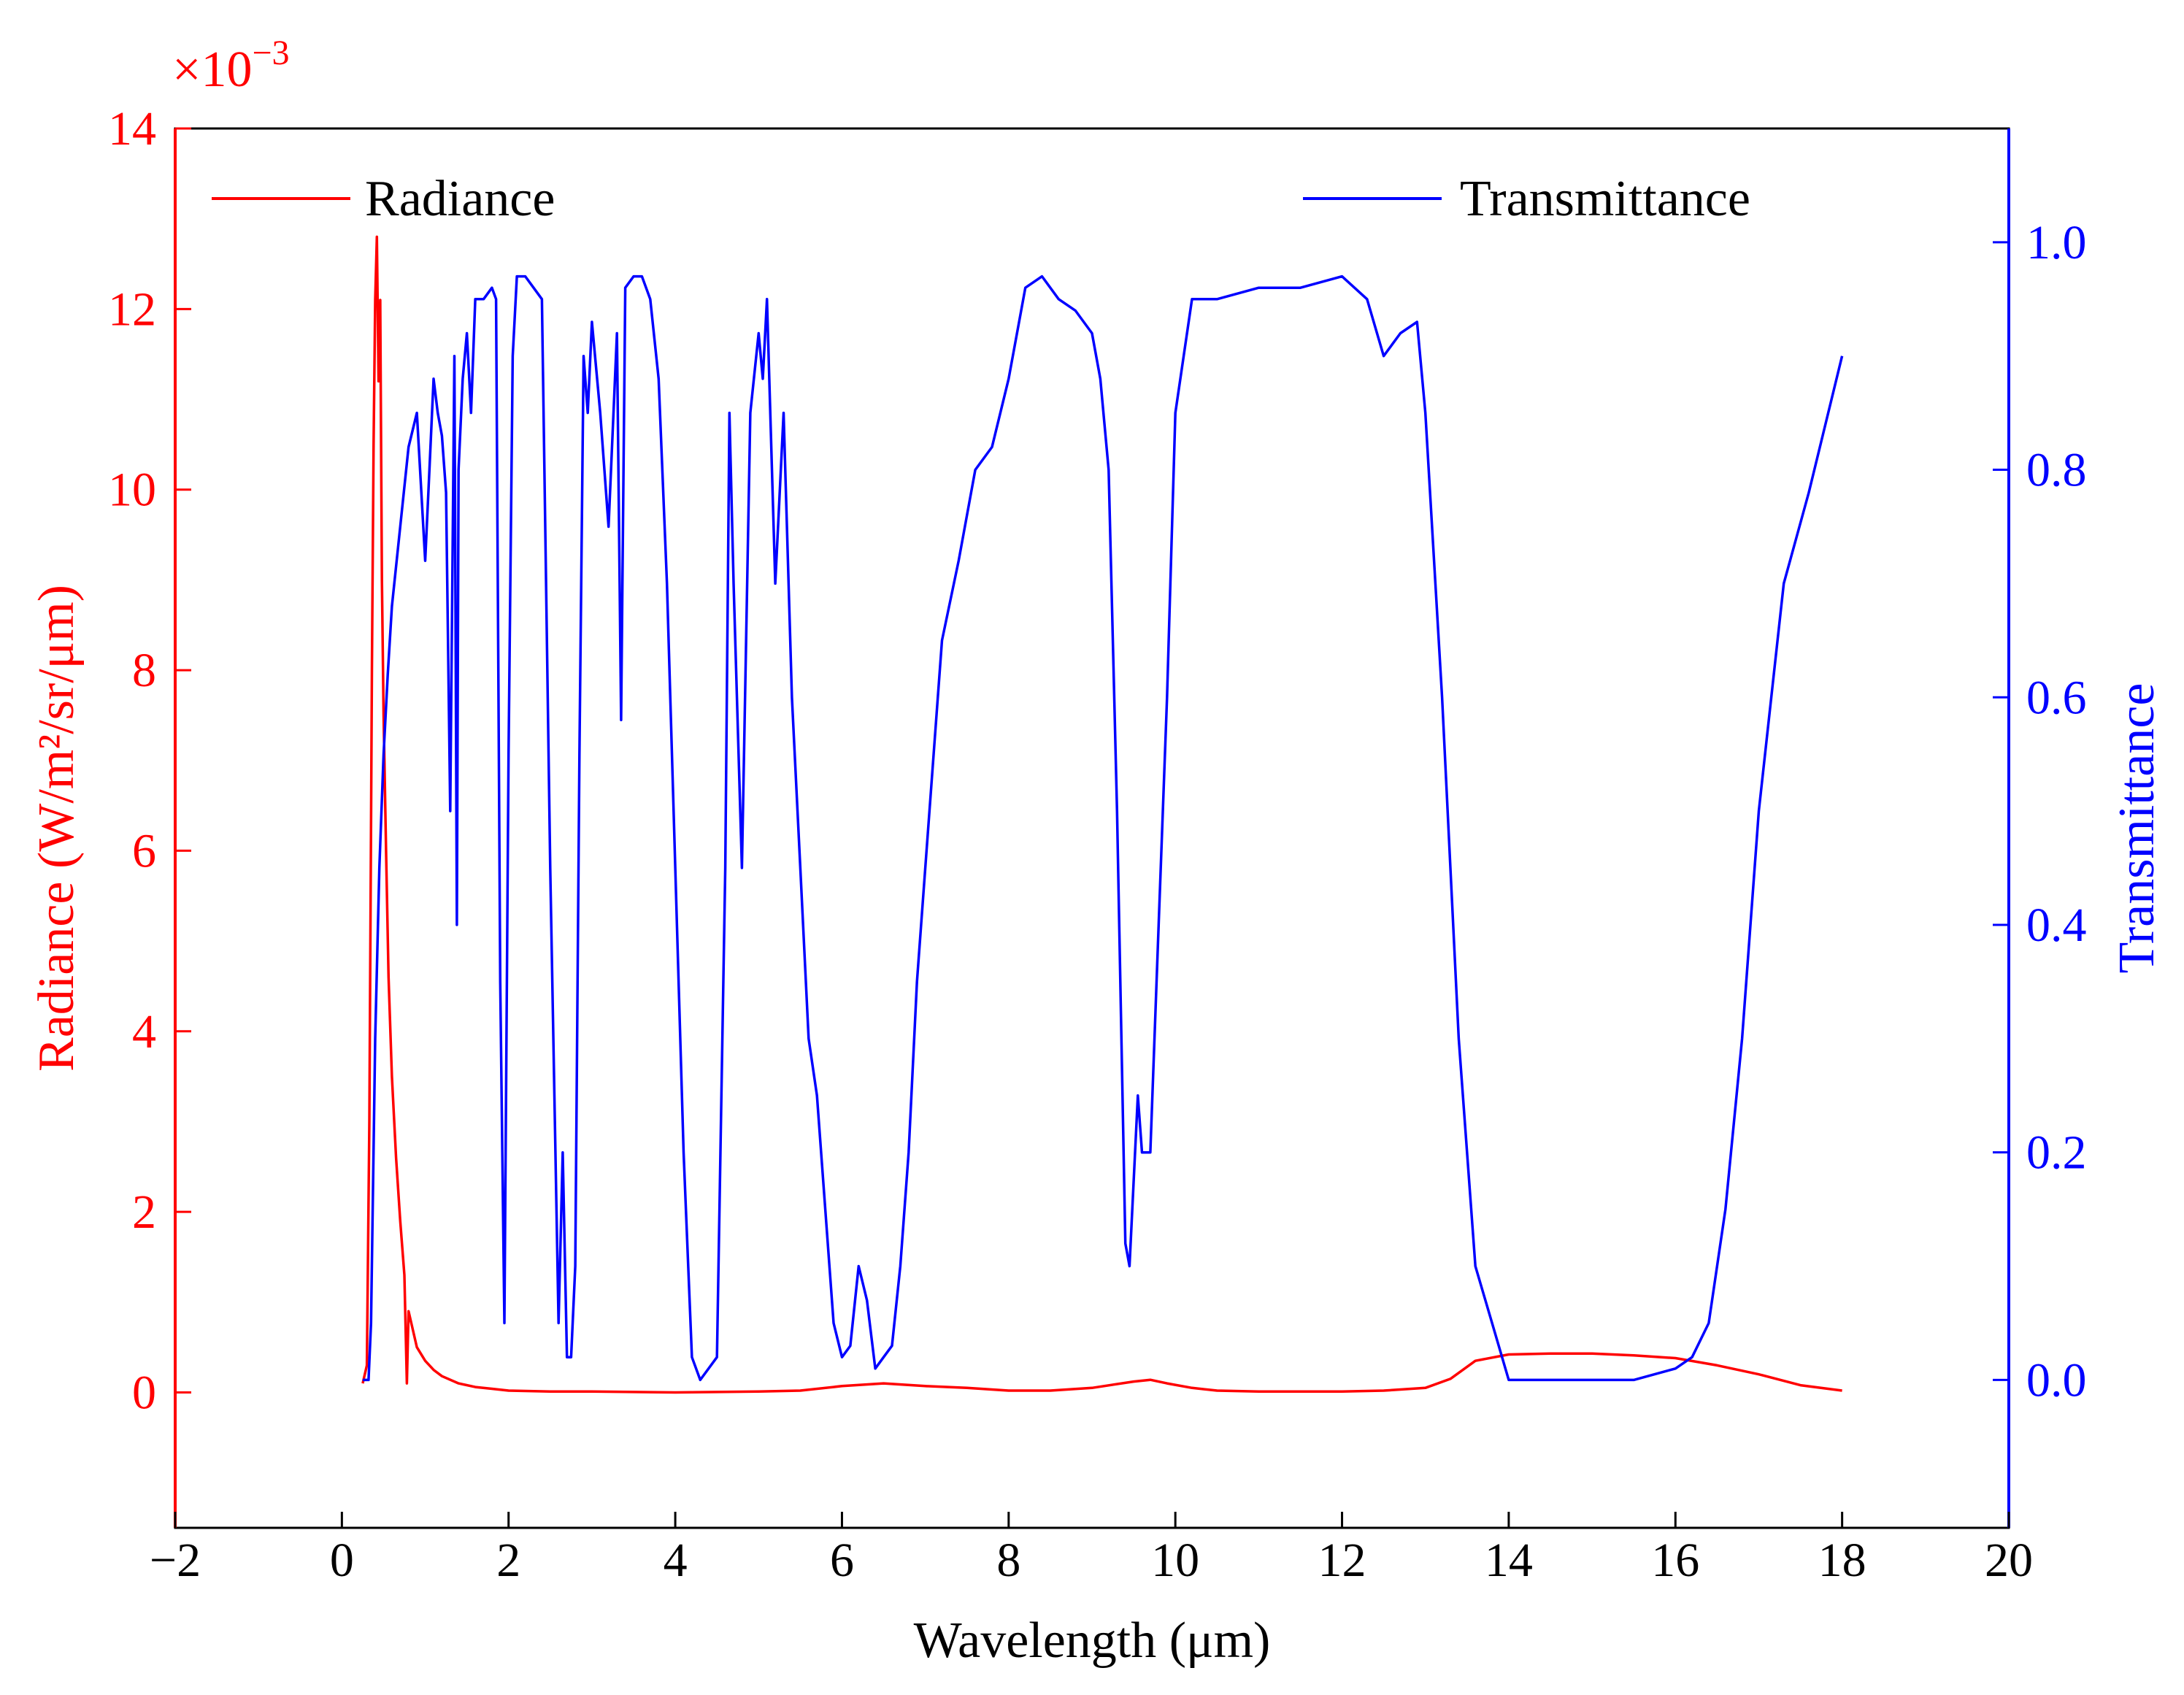  Describe the element at coordinates (2057, 697) in the screenshot. I see `y-right-tick-label: 0.6` at that location.